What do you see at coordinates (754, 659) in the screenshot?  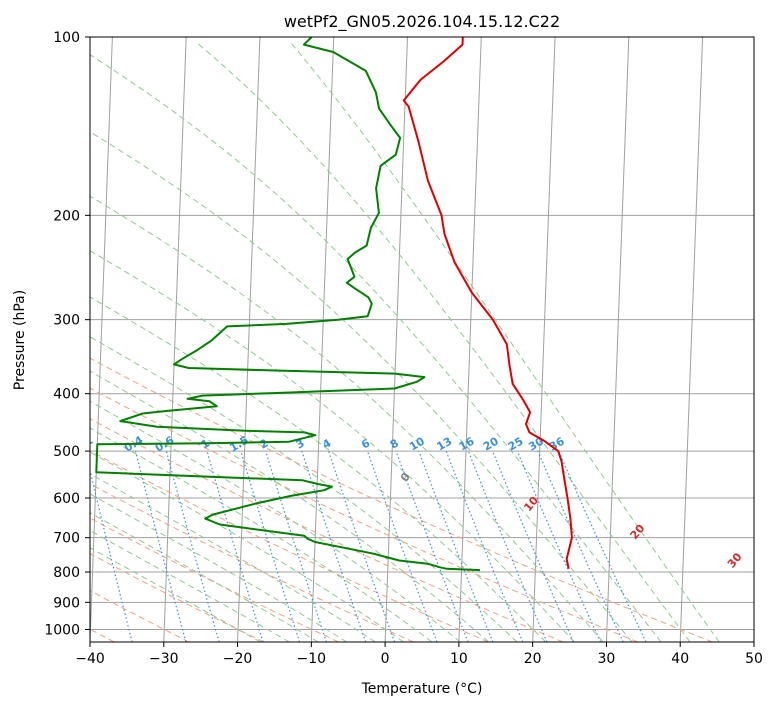 I see `x-tick-label: 50` at bounding box center [754, 659].